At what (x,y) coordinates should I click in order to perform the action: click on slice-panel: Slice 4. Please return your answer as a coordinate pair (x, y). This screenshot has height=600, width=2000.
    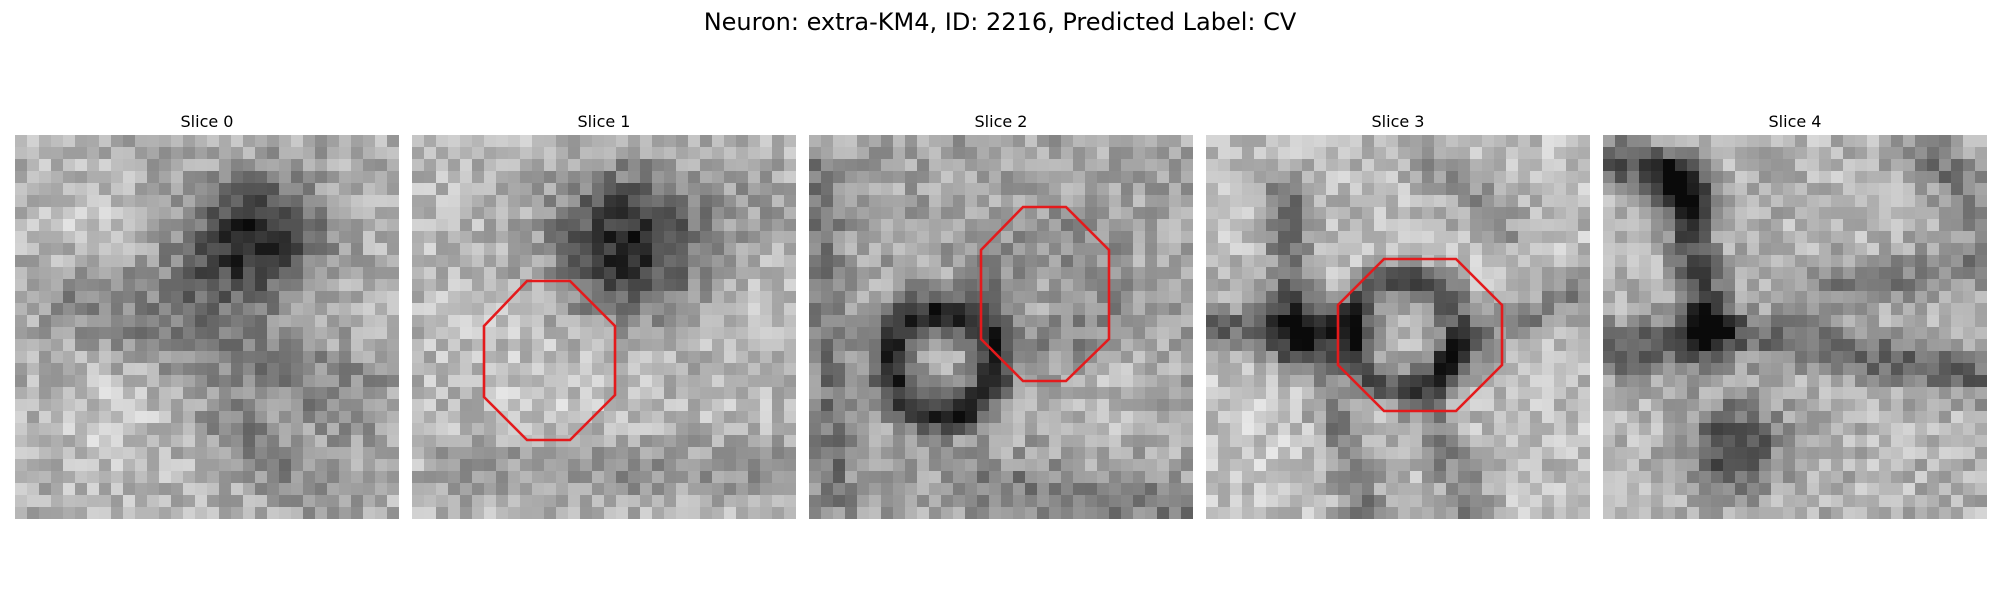
    Looking at the image, I should click on (1795, 314).